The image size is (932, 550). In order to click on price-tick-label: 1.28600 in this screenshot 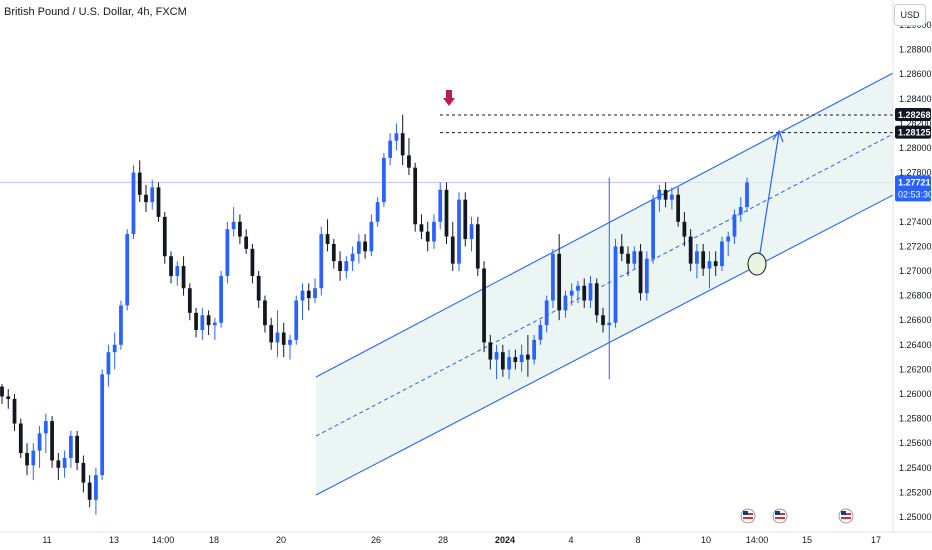, I will do `click(915, 74)`.